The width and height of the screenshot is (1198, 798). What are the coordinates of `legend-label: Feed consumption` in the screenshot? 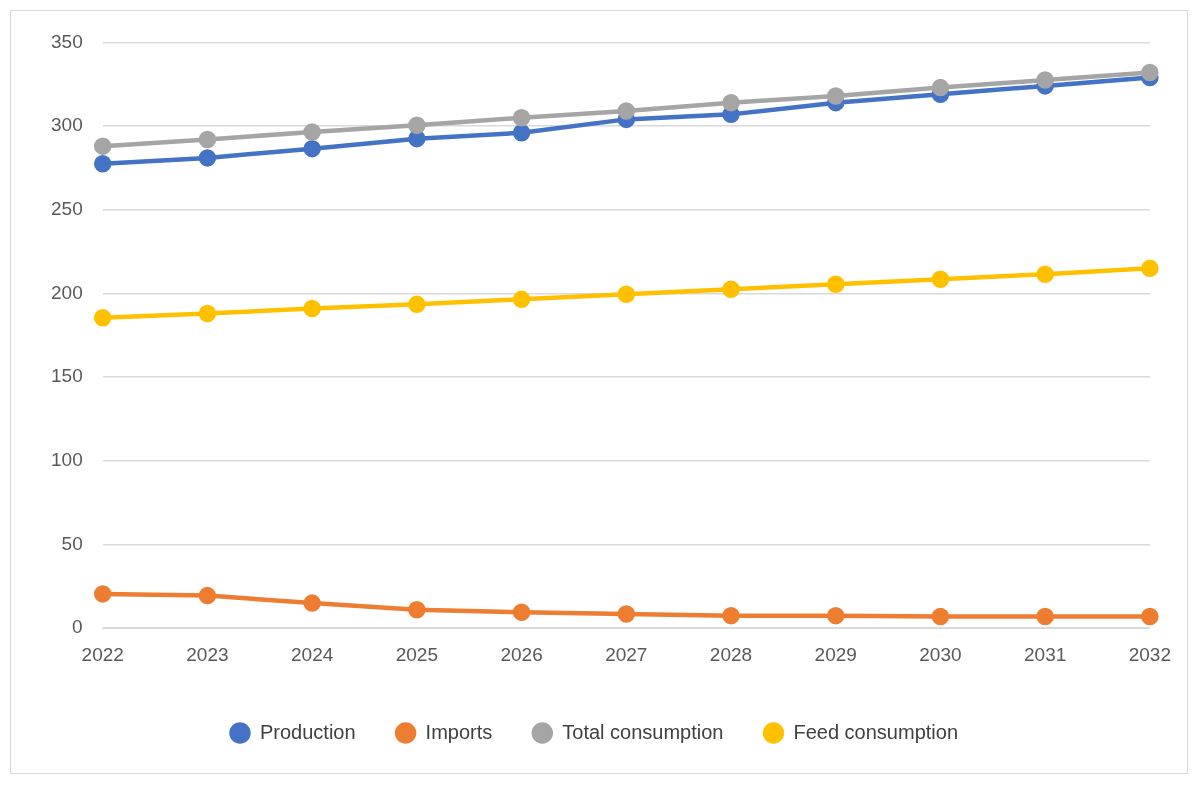 It's located at (876, 731).